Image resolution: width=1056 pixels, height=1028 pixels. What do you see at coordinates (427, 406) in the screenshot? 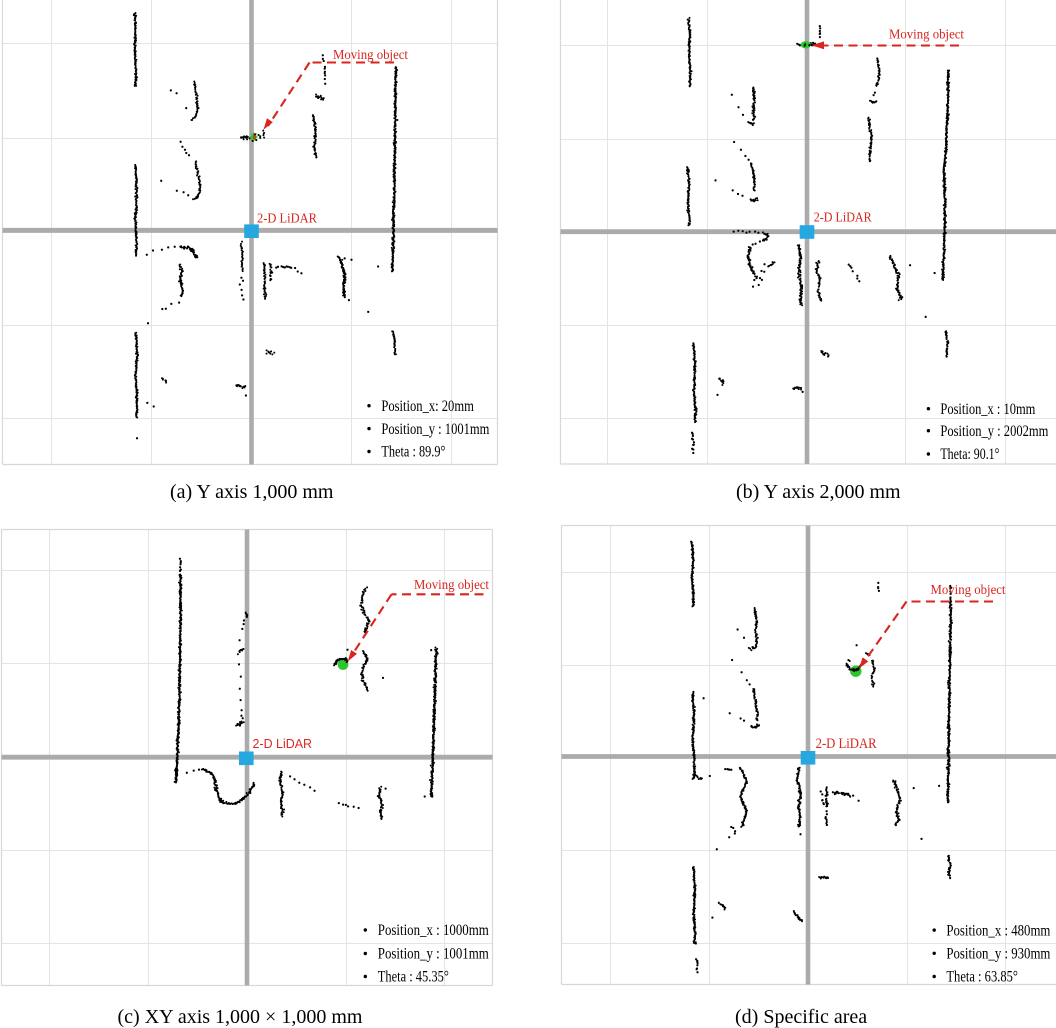
I see `svg-text: Position_x: 20mm` at bounding box center [427, 406].